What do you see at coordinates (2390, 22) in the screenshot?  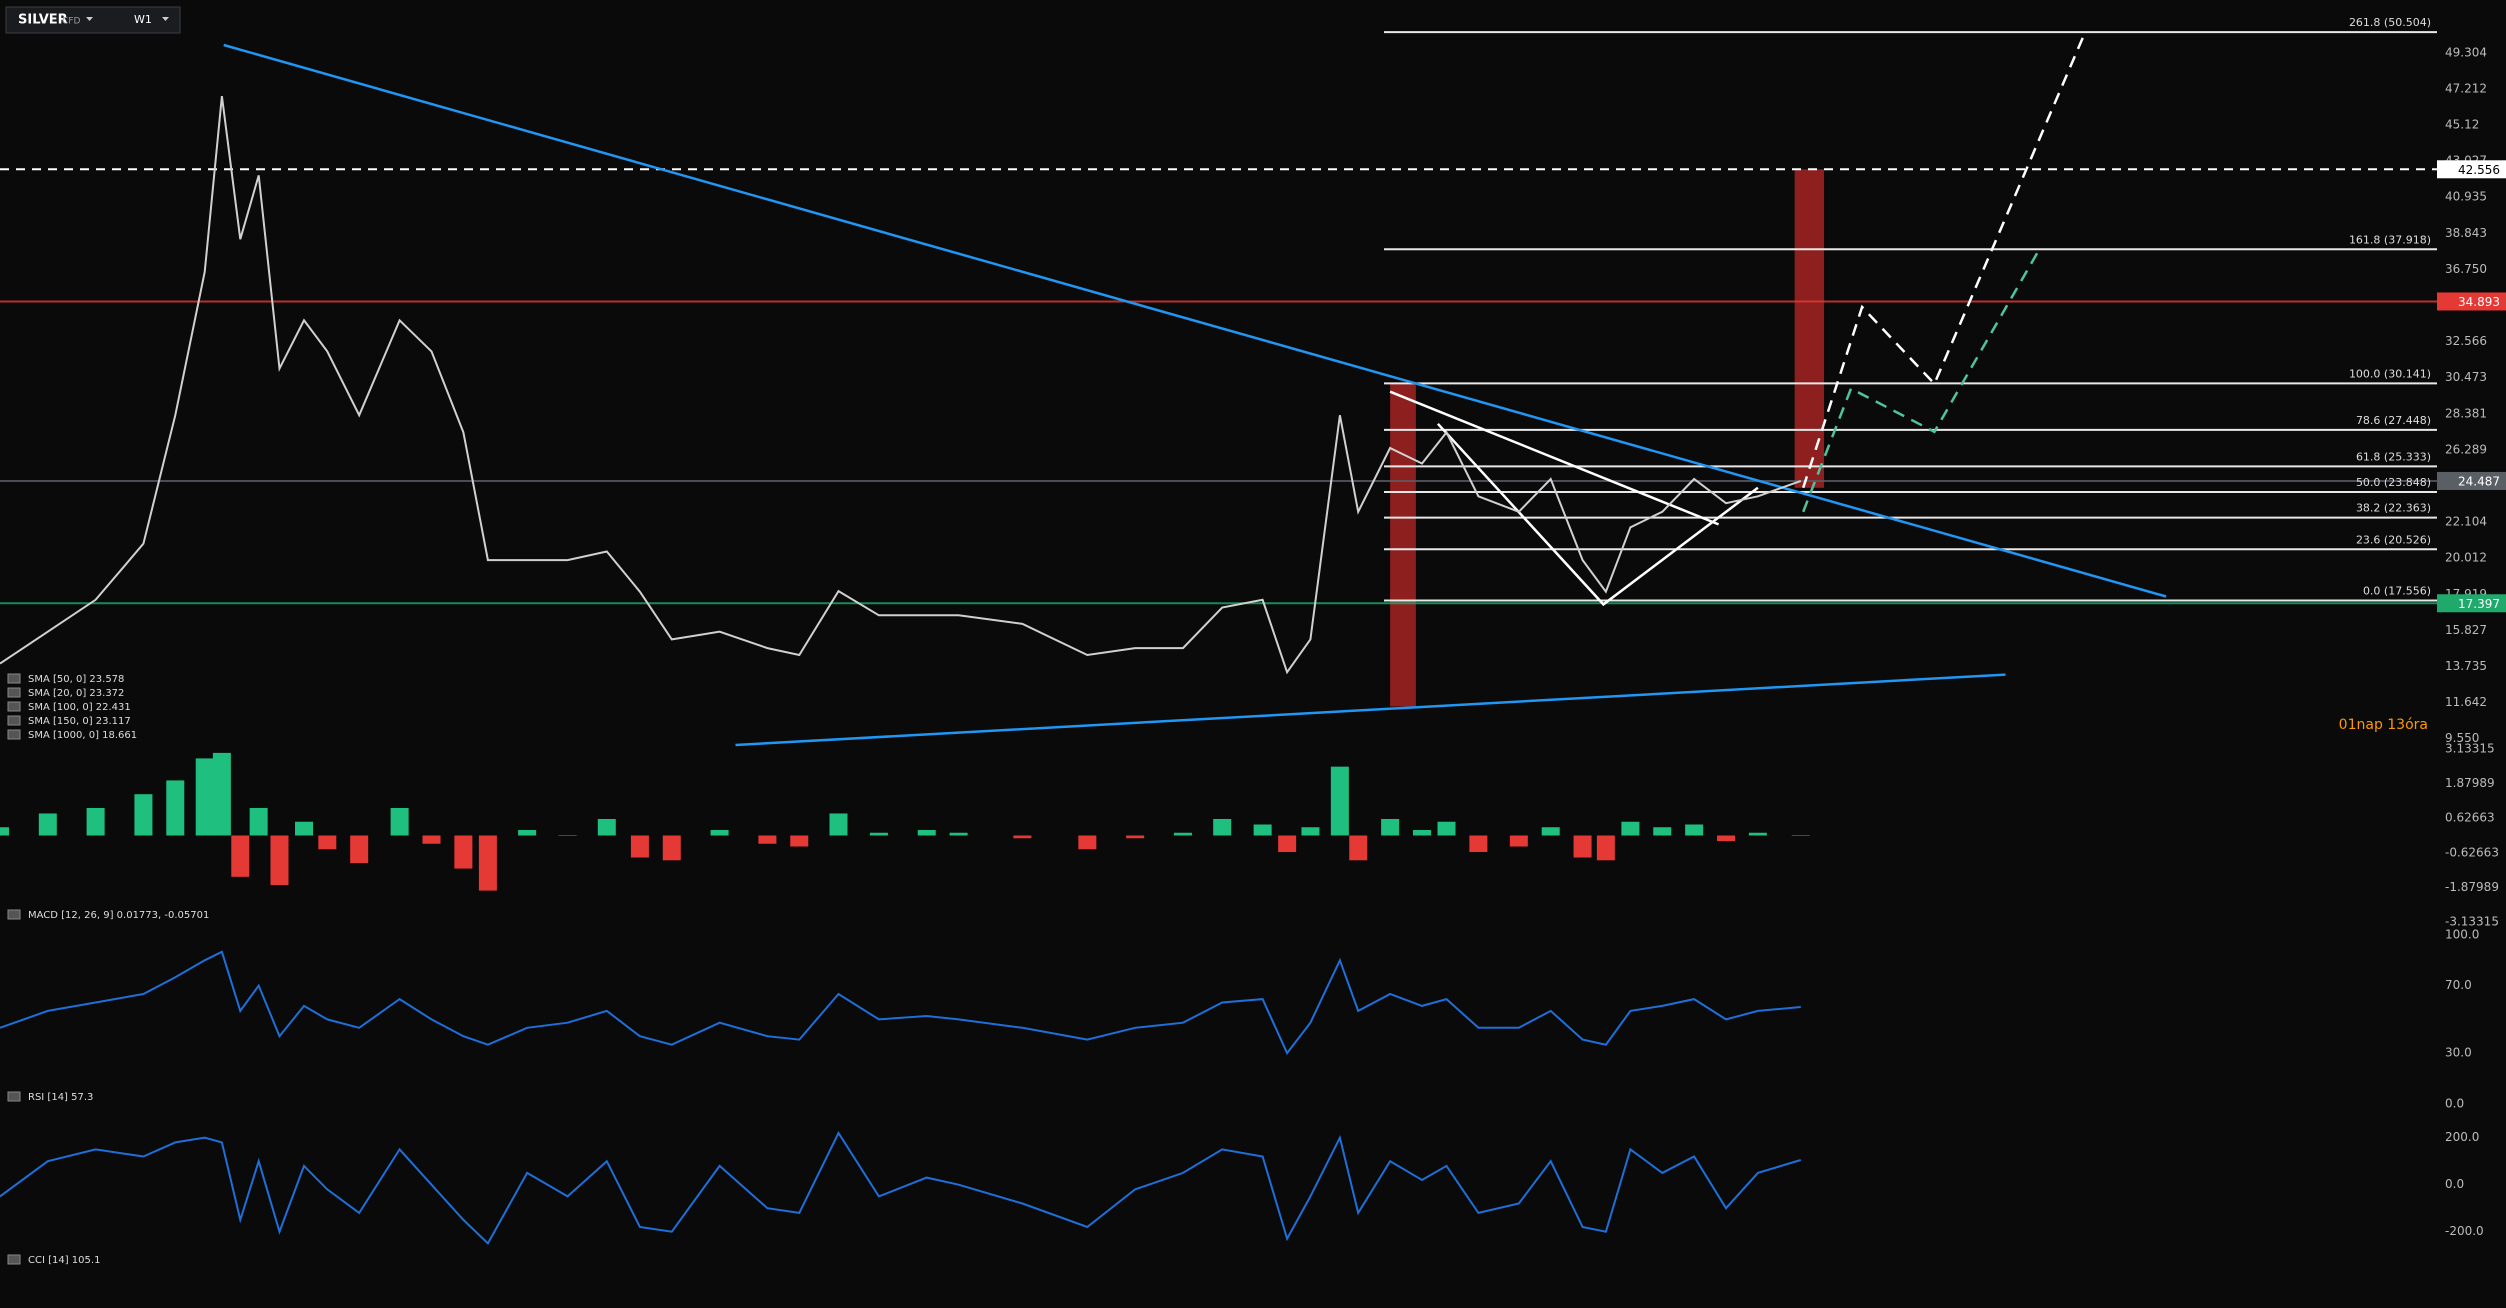 I see `fib-label: 261.8 (50.504)` at bounding box center [2390, 22].